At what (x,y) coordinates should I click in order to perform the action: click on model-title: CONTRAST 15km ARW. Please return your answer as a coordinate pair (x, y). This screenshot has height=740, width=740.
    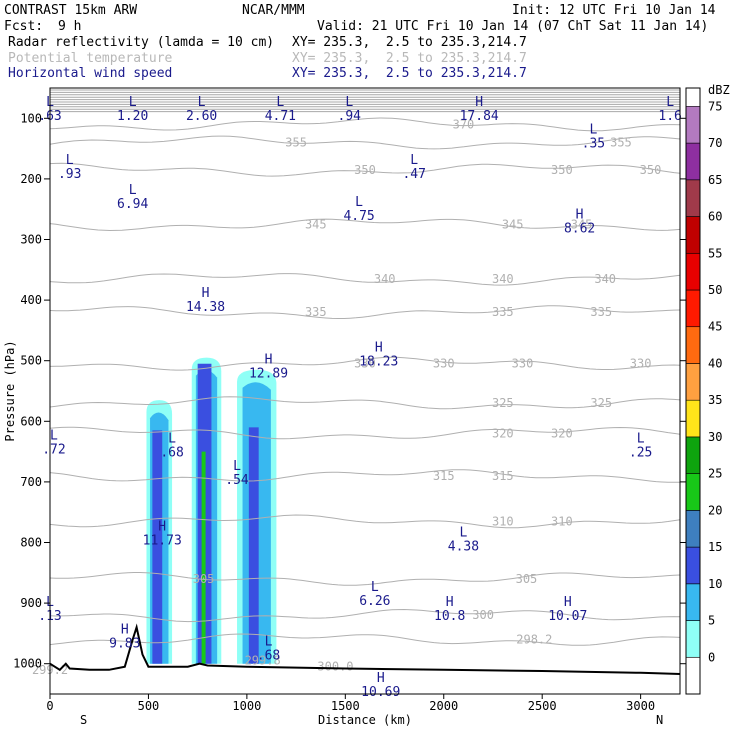
    Looking at the image, I should click on (71, 10).